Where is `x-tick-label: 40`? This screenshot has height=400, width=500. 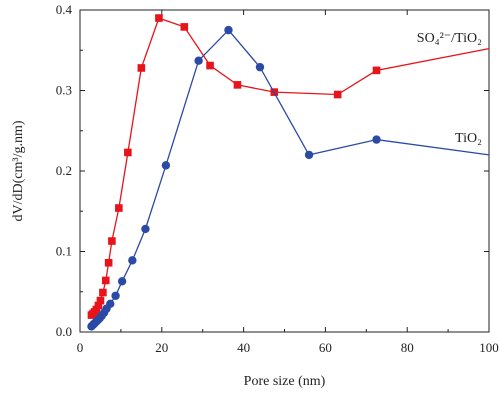
x-tick-label: 40 is located at coordinates (243, 347).